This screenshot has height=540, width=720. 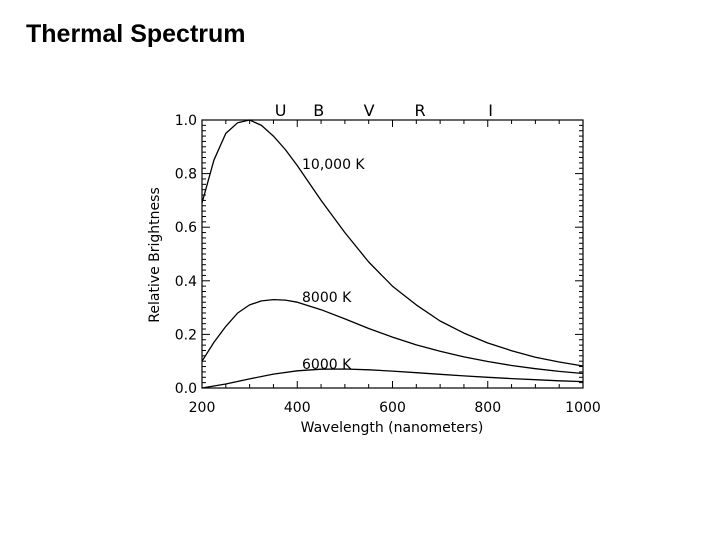 I want to click on curve-label: 10,000 K, so click(x=333, y=165).